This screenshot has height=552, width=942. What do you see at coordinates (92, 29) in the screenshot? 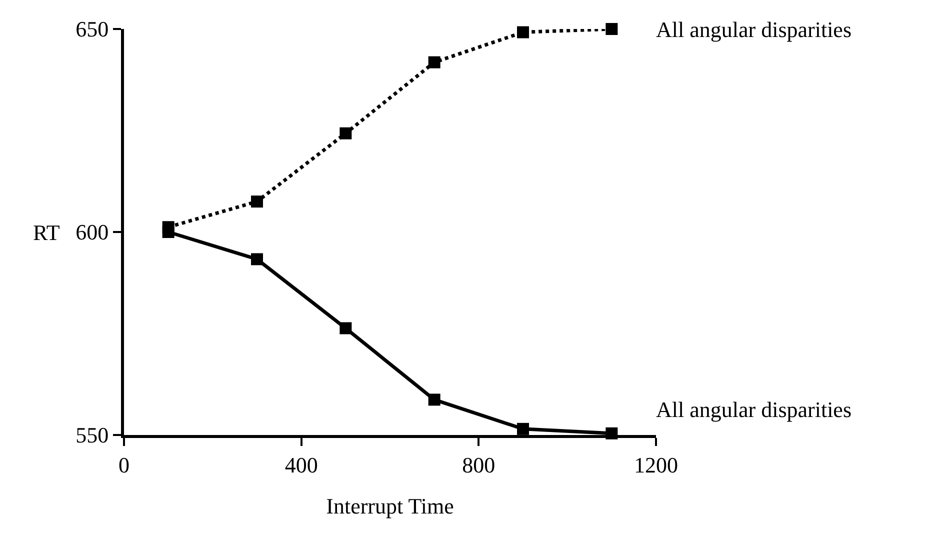
I see `y-tick-label: 650` at bounding box center [92, 29].